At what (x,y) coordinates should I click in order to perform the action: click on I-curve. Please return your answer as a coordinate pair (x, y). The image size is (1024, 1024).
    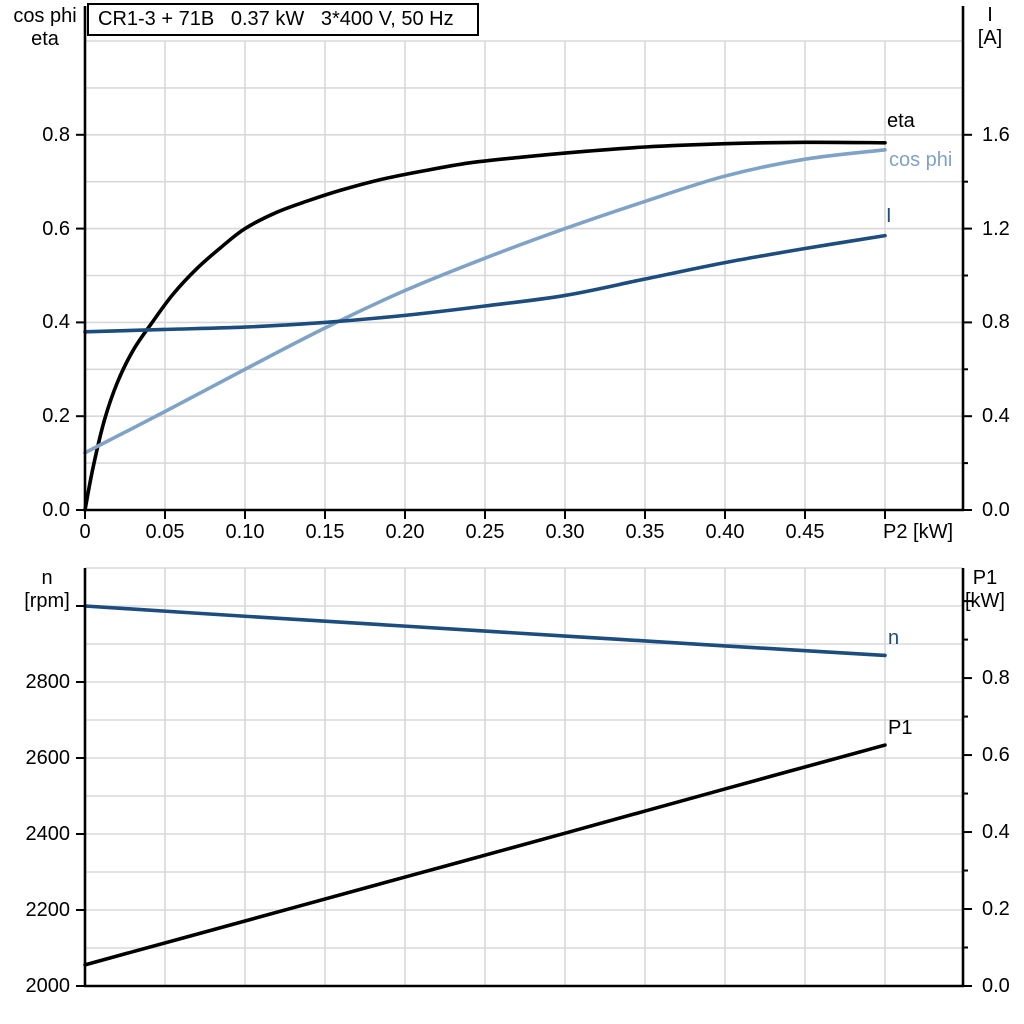
    Looking at the image, I should click on (485, 283).